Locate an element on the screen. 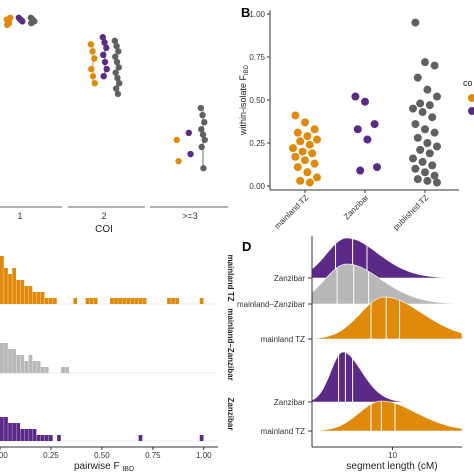 This screenshot has height=474, width=474. d-x-tick-label: 10 is located at coordinates (392, 455).